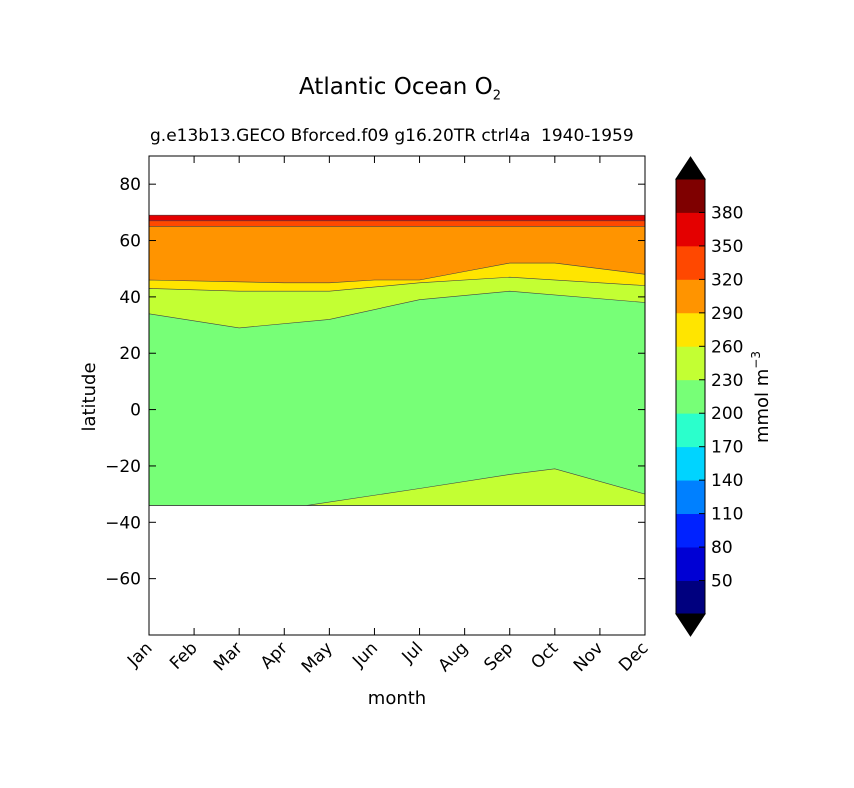  What do you see at coordinates (130, 242) in the screenshot?
I see `y-tick-label: 60` at bounding box center [130, 242].